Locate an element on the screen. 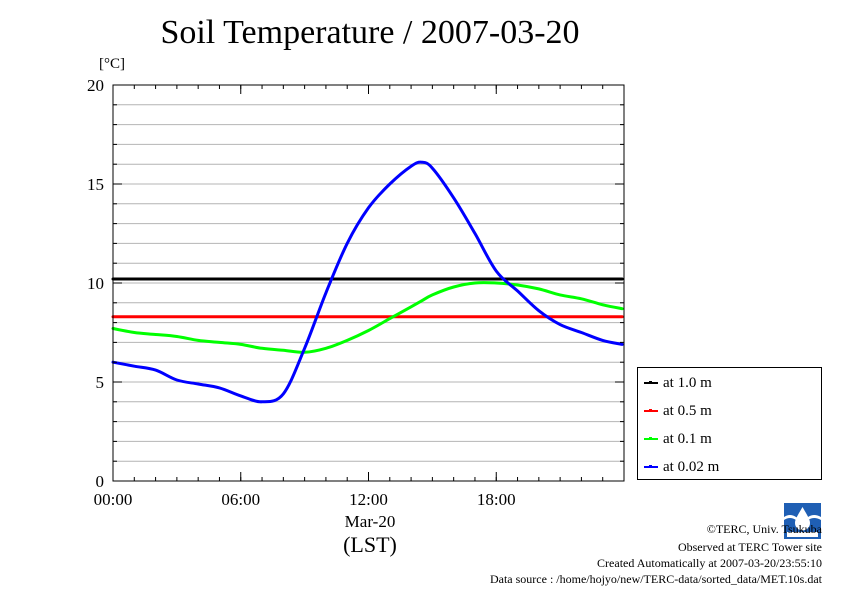 The height and width of the screenshot is (595, 842). x-tick-label: 12:00 is located at coordinates (368, 499).